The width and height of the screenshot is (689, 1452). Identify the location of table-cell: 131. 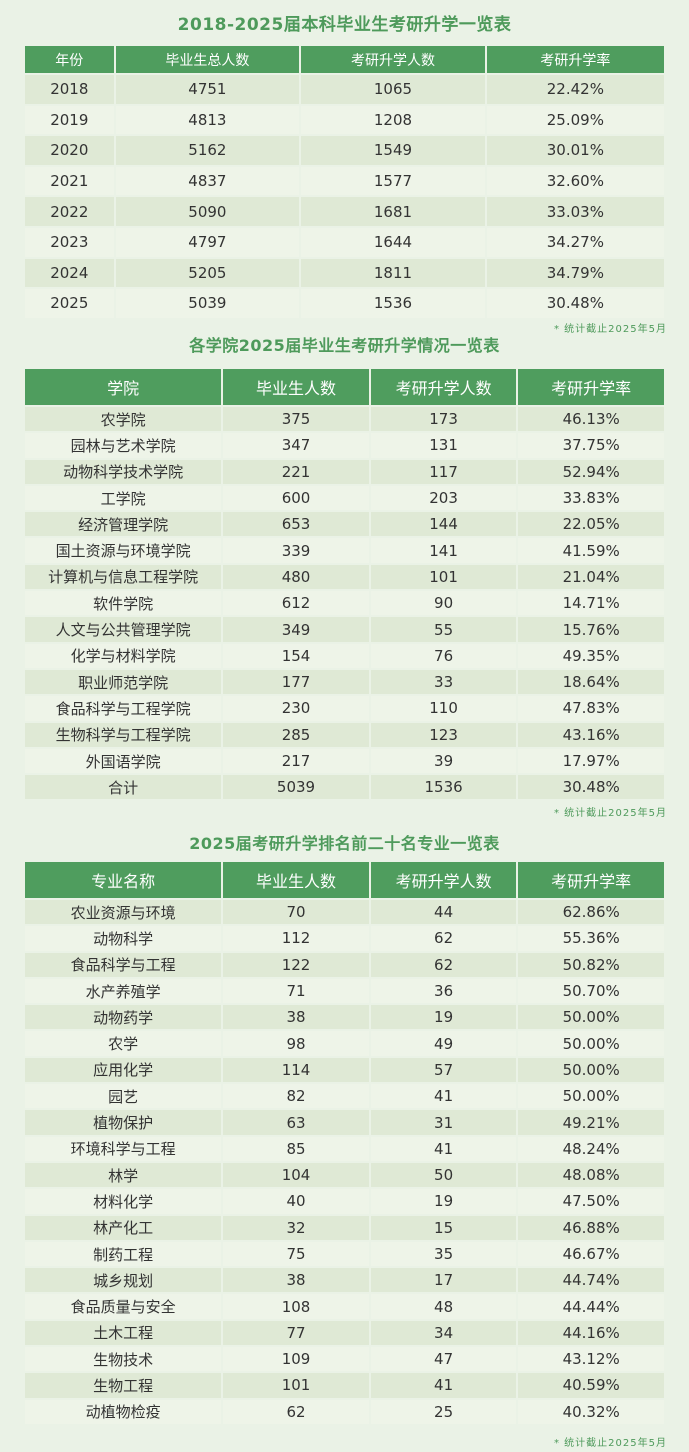
(443, 445).